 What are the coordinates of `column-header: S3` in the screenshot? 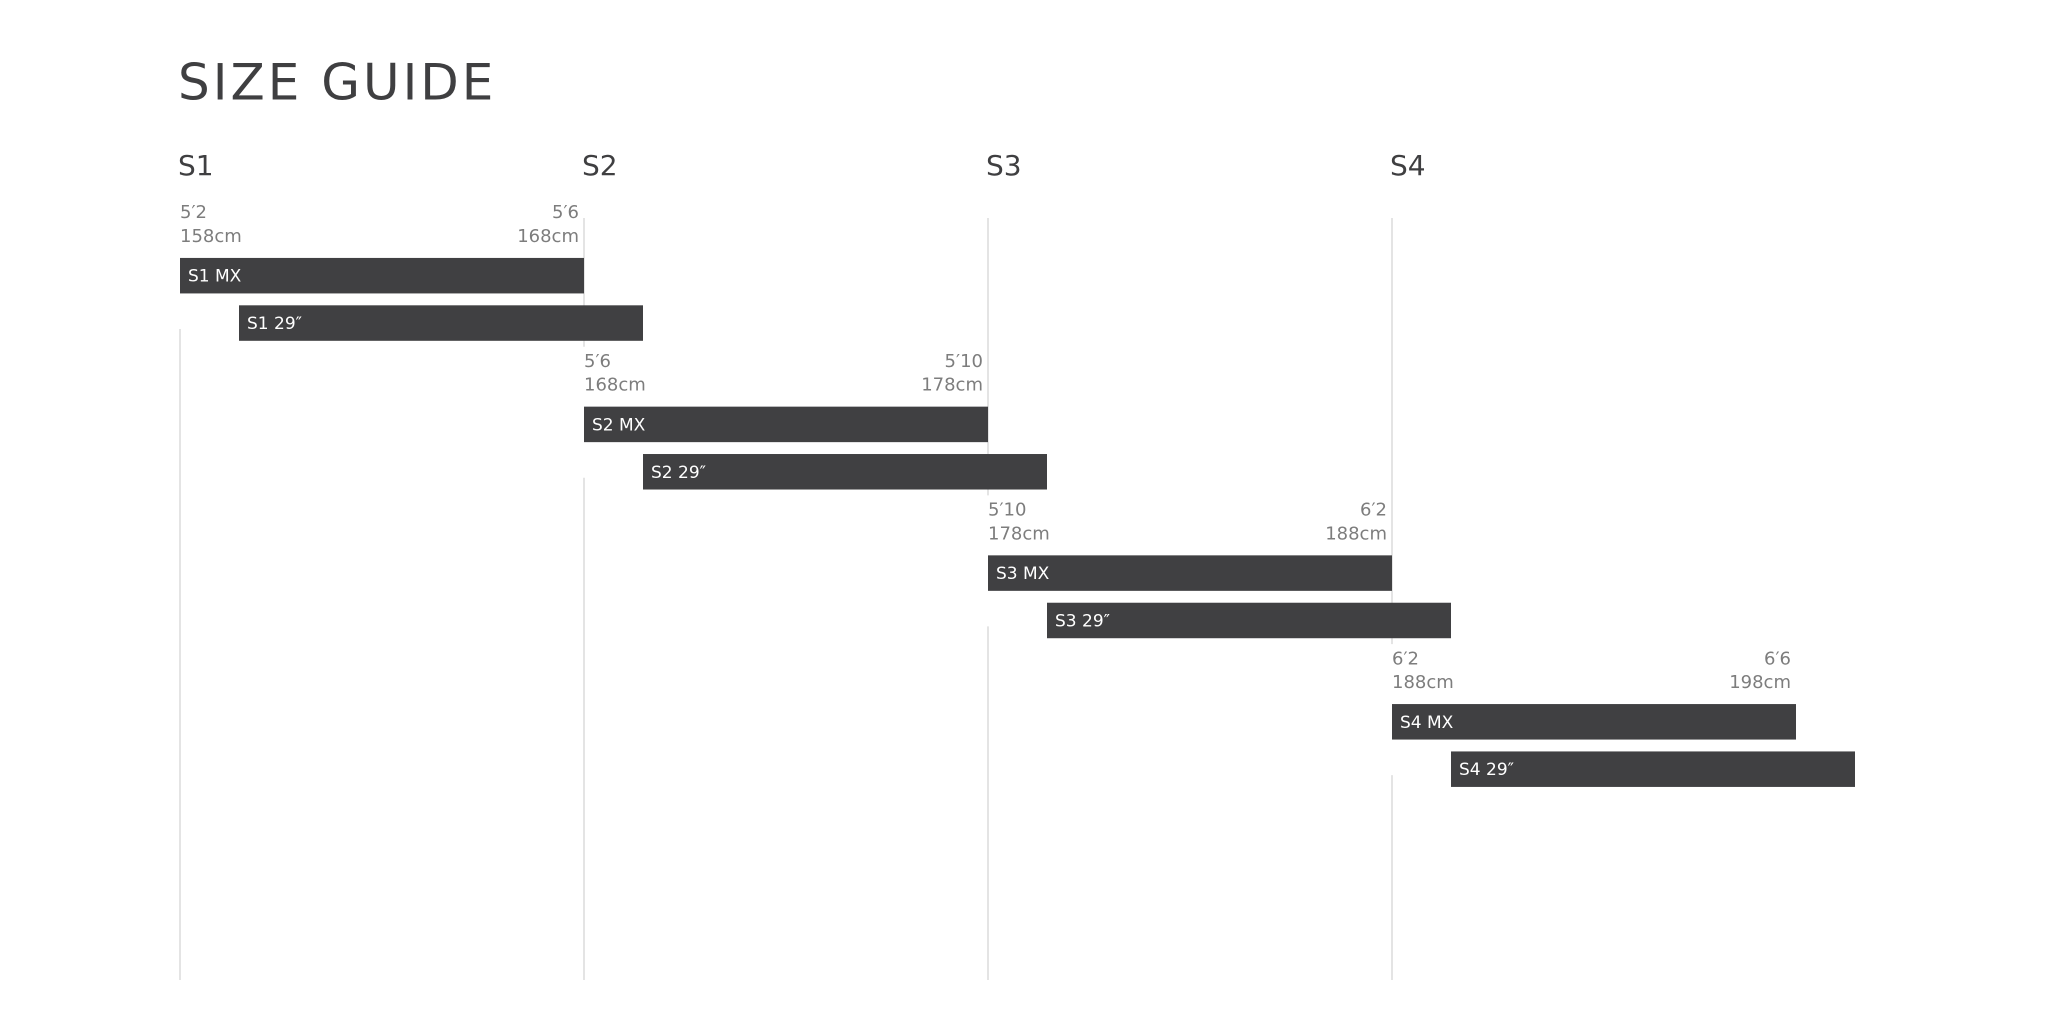 It's located at (1004, 165).